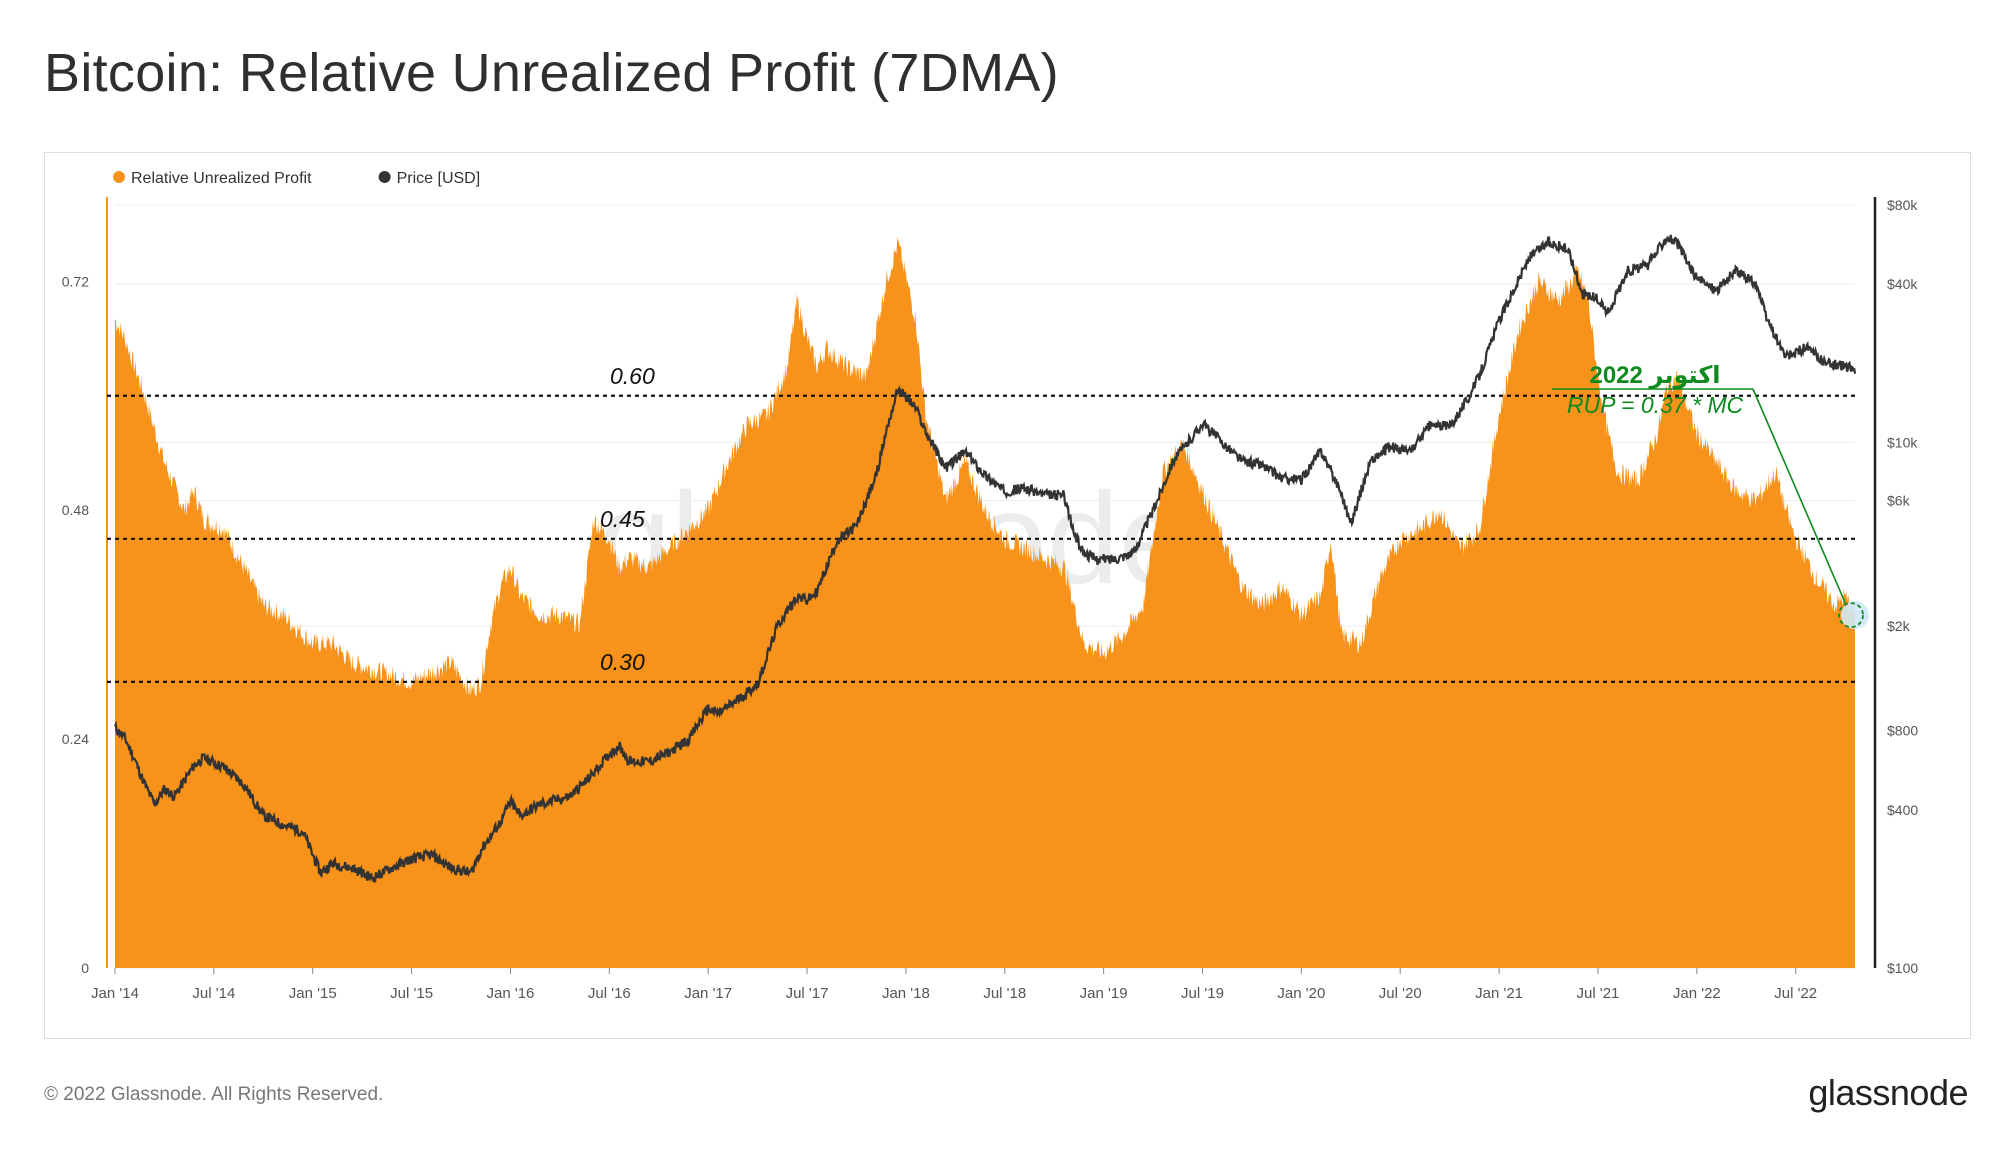 This screenshot has height=1150, width=2000. What do you see at coordinates (75, 739) in the screenshot?
I see `left-tick-label: 0.24` at bounding box center [75, 739].